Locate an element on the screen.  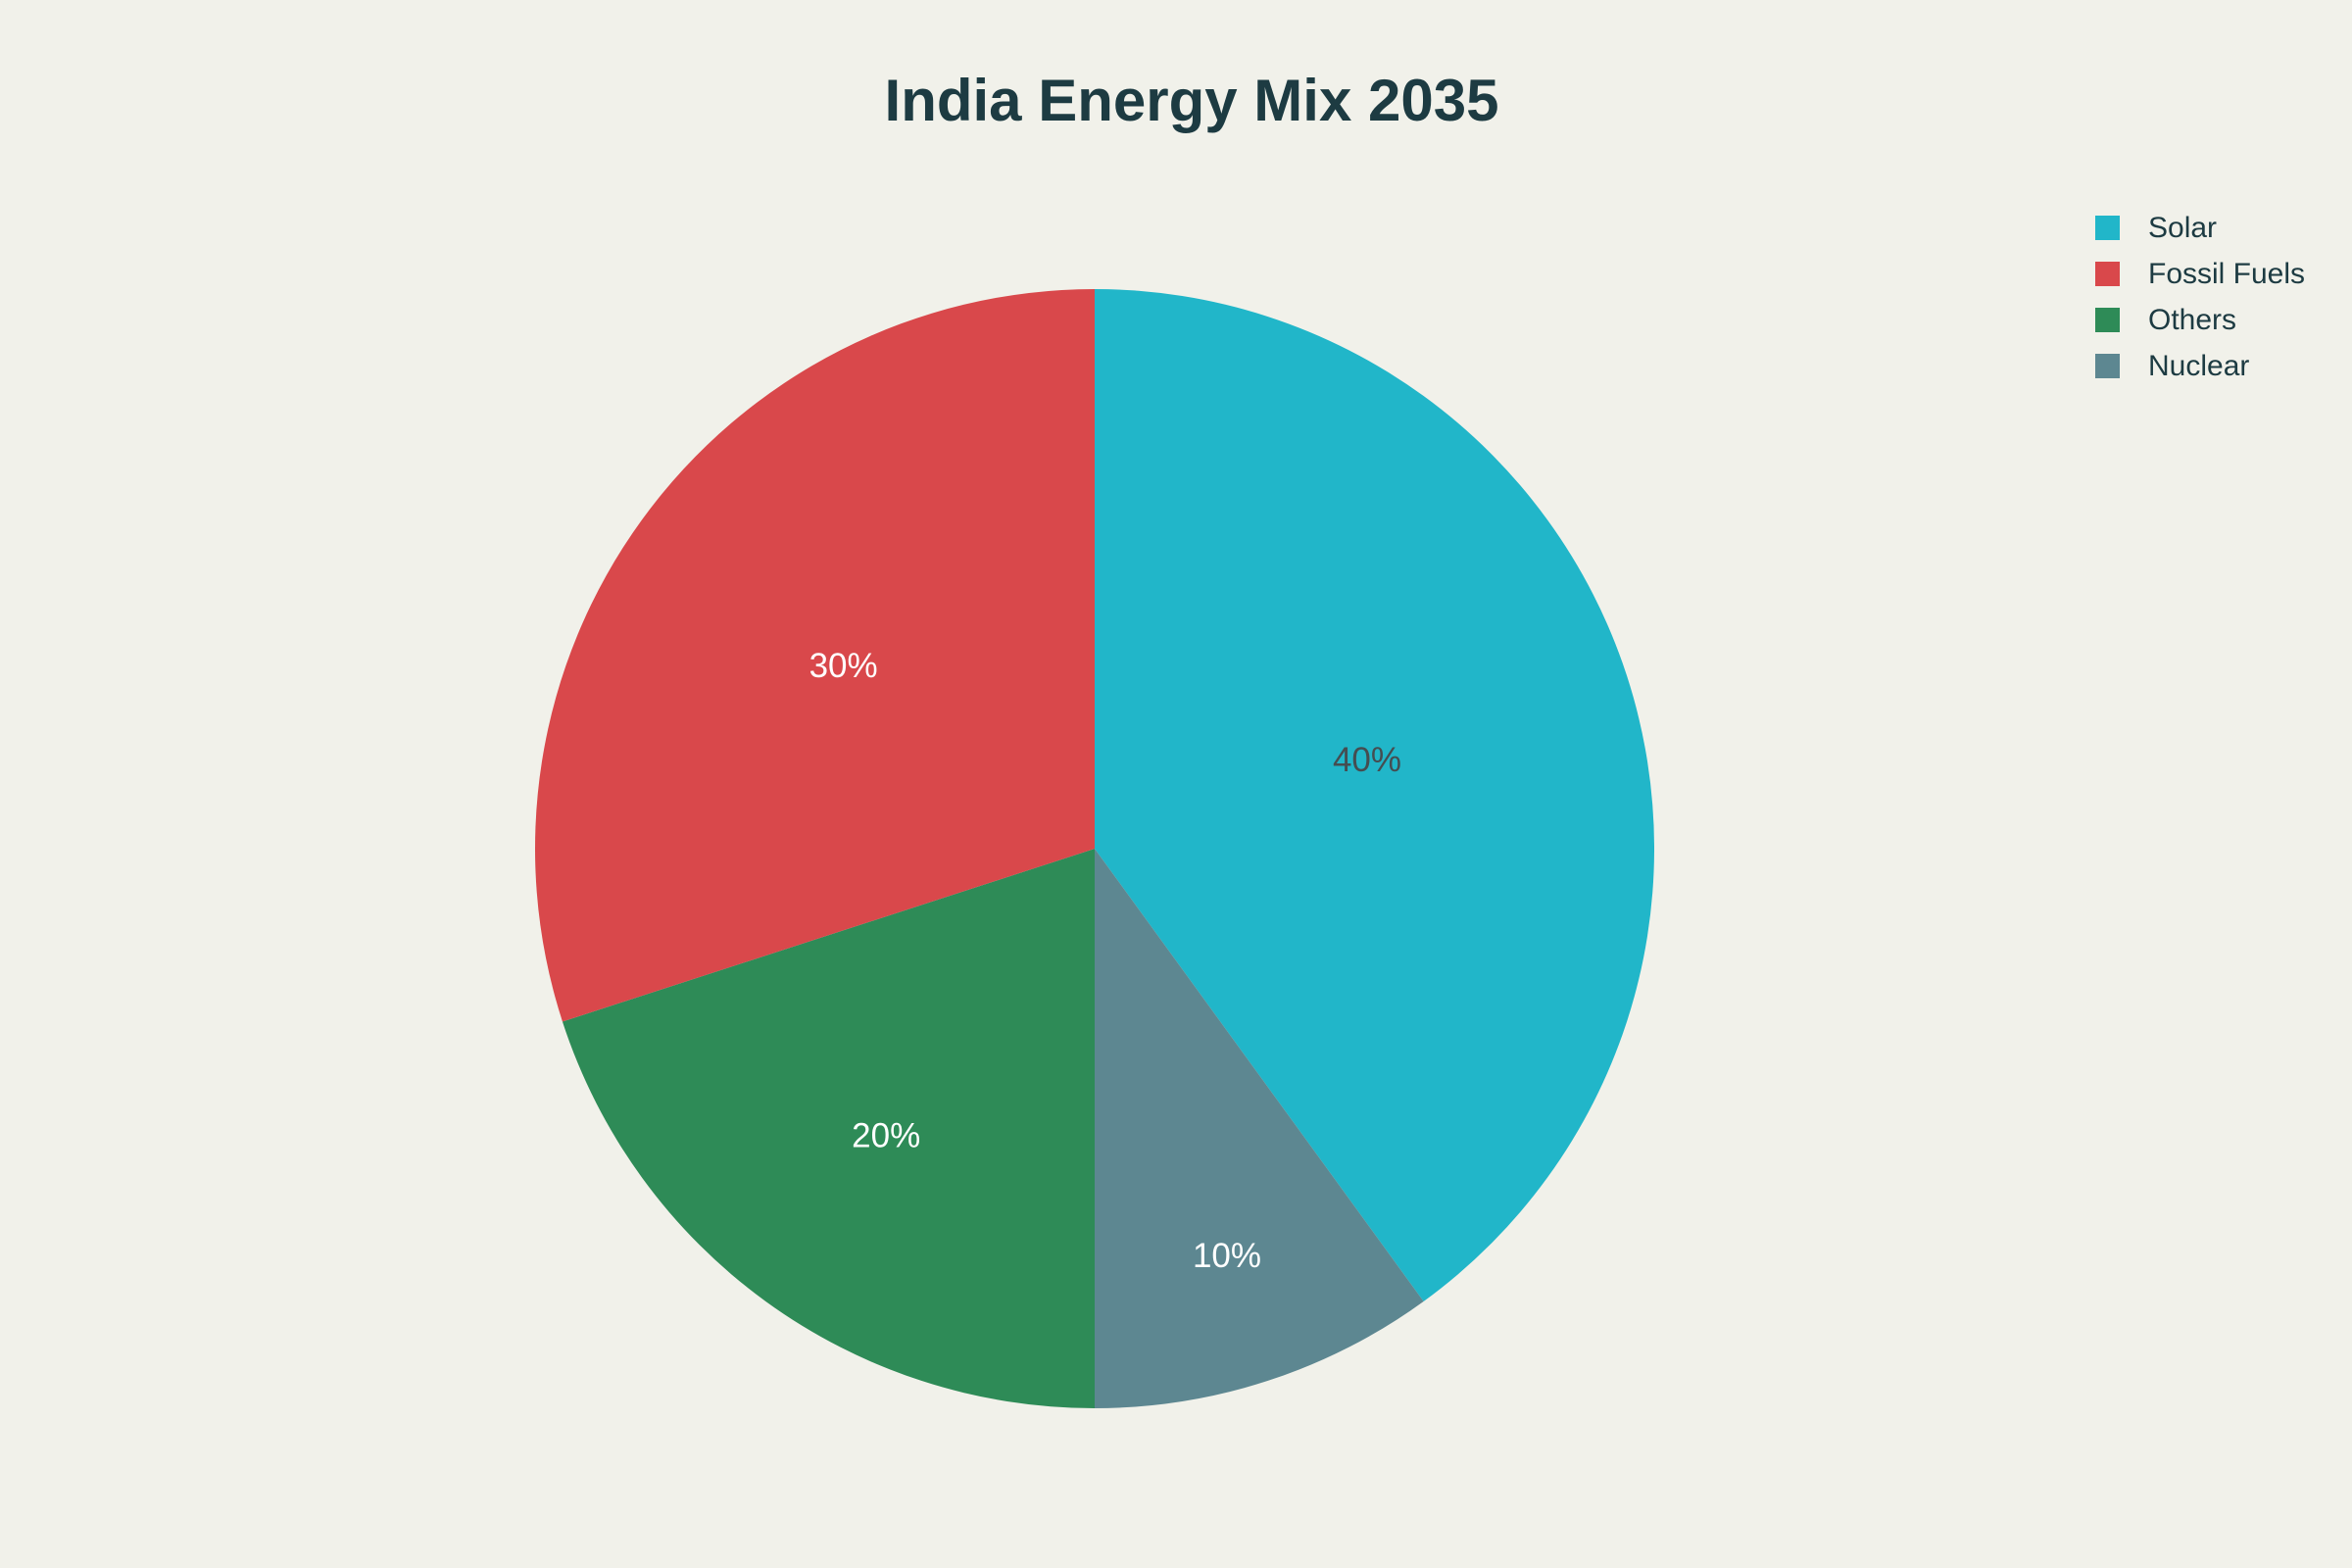
legend: Solar Fossil Fuels Others Nuclear is located at coordinates (2200, 305).